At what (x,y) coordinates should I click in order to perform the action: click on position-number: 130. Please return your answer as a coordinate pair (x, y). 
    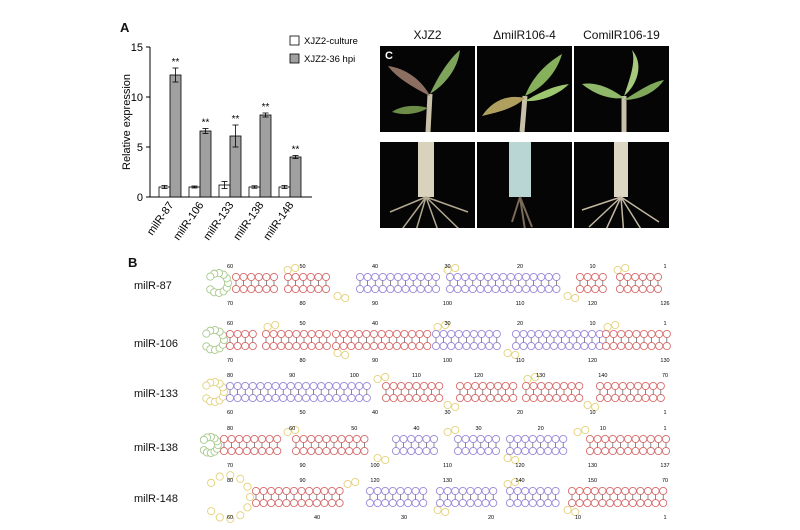
    Looking at the image, I should click on (540, 376).